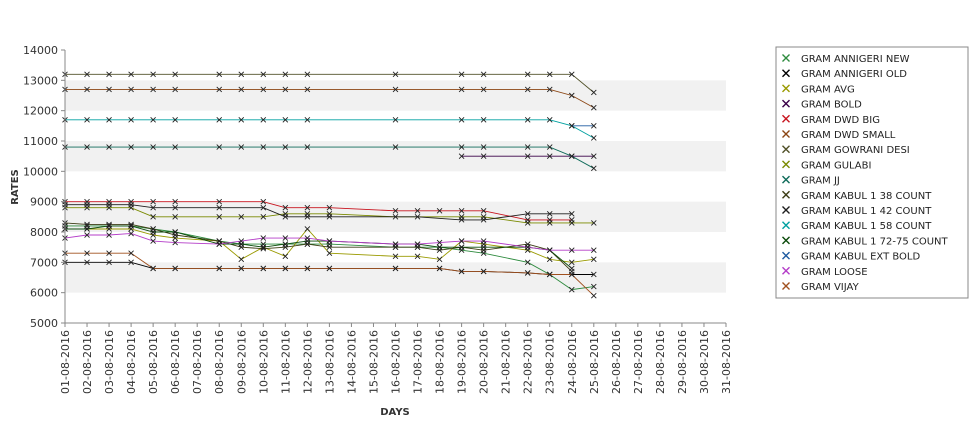 The image size is (975, 429). Describe the element at coordinates (241, 362) in the screenshot. I see `x-tick-label: 09-08-2016` at that location.